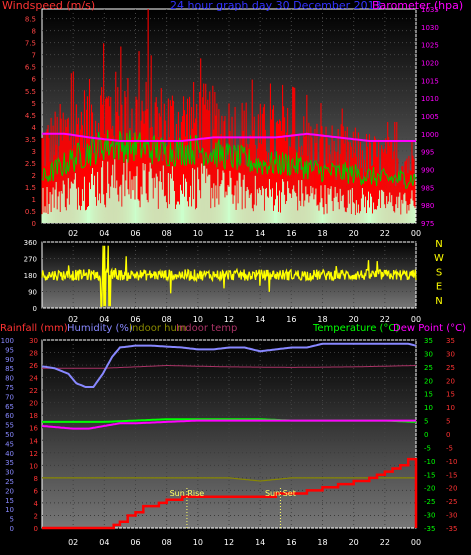  What do you see at coordinates (427, 206) in the screenshot?
I see `barometer-tick-label: 980` at bounding box center [427, 206].